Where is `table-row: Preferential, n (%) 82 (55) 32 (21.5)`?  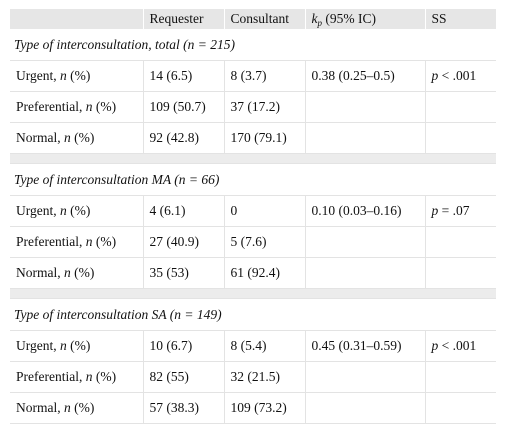
table-row: Preferential, n (%) 82 (55) 32 (21.5) is located at coordinates (253, 377).